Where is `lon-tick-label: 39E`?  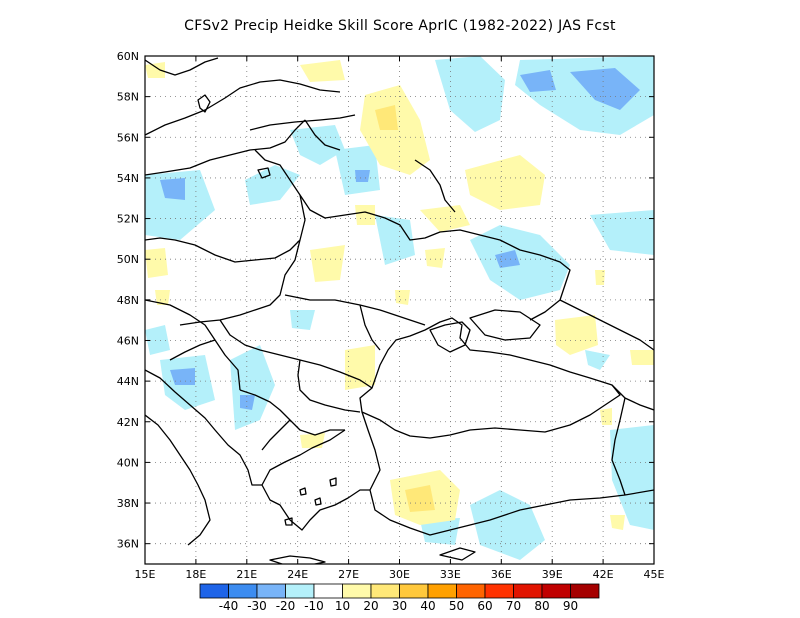
lon-tick-label: 39E is located at coordinates (552, 574).